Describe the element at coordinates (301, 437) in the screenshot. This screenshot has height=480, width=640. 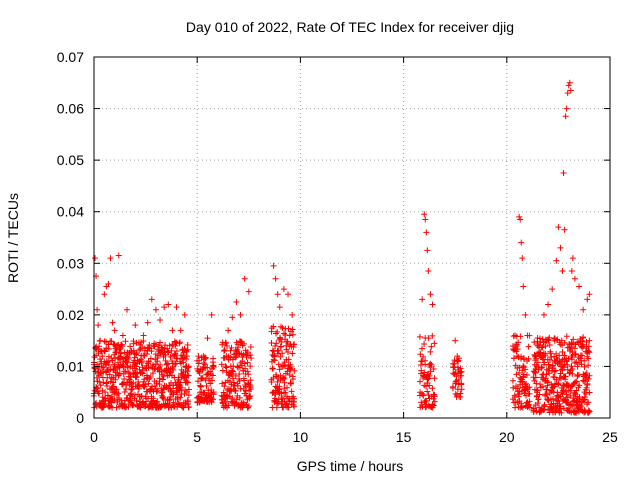
I see `x-tick-label: 10` at that location.